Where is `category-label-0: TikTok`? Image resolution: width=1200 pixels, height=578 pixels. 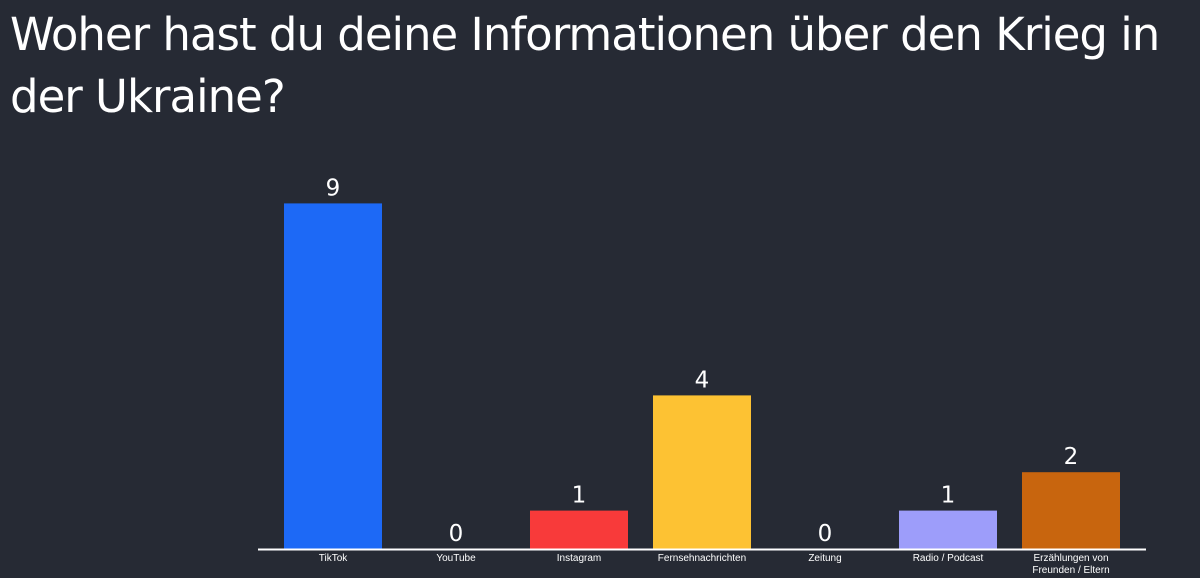 category-label-0: TikTok is located at coordinates (334, 558).